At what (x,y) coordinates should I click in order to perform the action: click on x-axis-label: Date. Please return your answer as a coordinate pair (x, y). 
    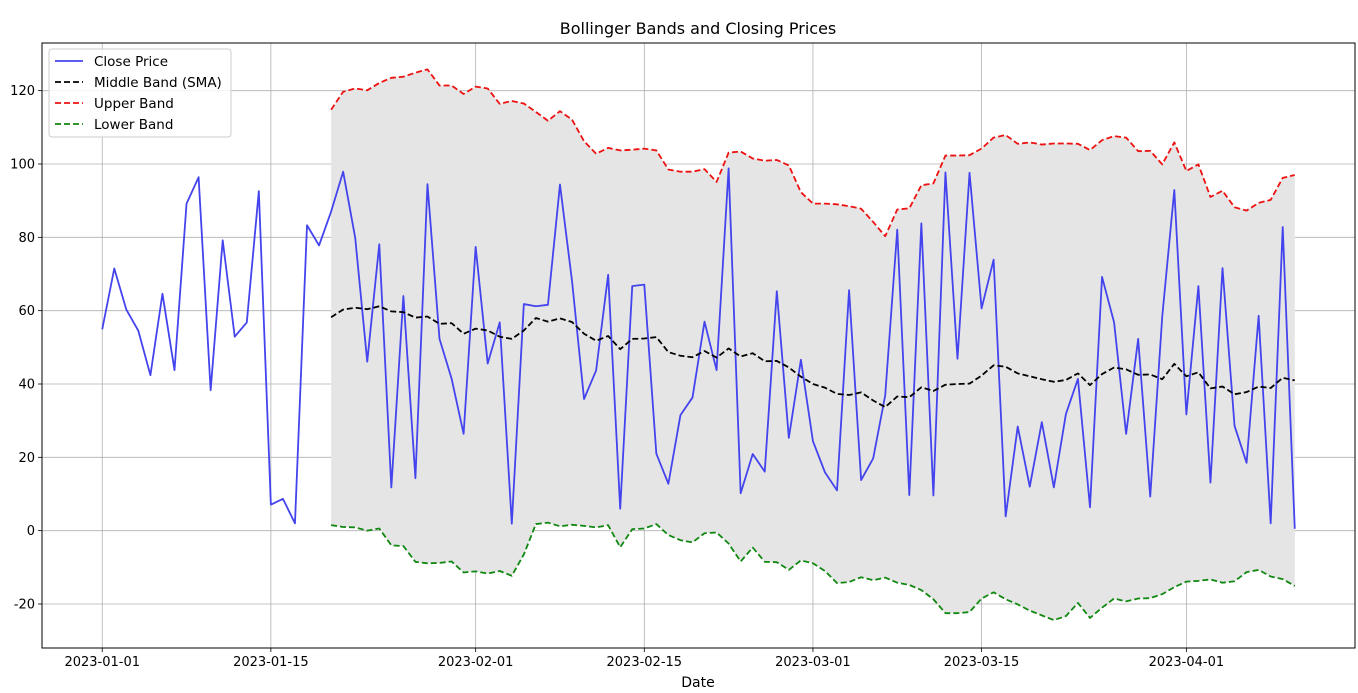
    Looking at the image, I should click on (697, 683).